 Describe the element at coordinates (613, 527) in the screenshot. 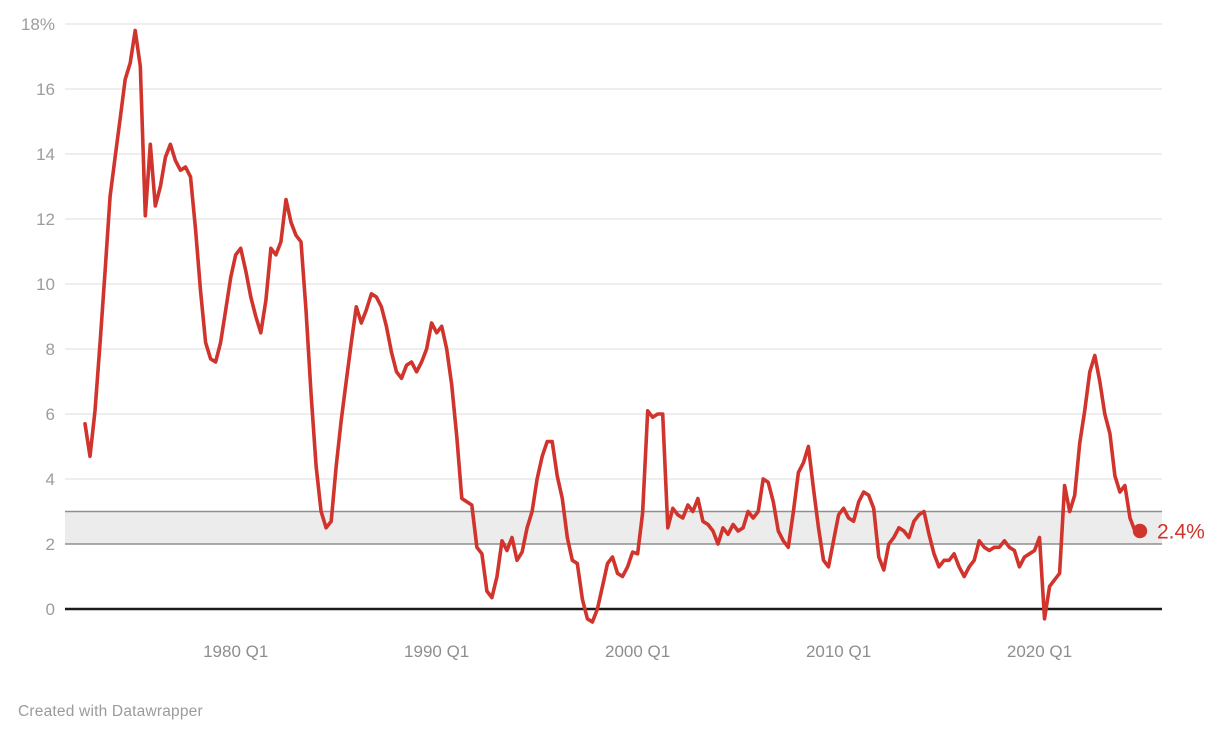

I see `target-band` at that location.